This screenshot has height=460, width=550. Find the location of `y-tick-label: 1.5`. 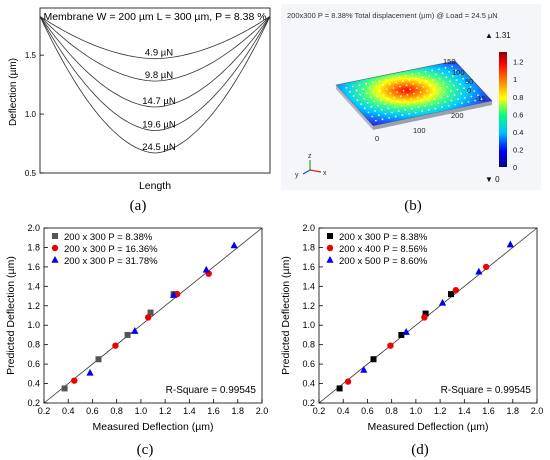

y-tick-label: 1.5 is located at coordinates (31, 55).